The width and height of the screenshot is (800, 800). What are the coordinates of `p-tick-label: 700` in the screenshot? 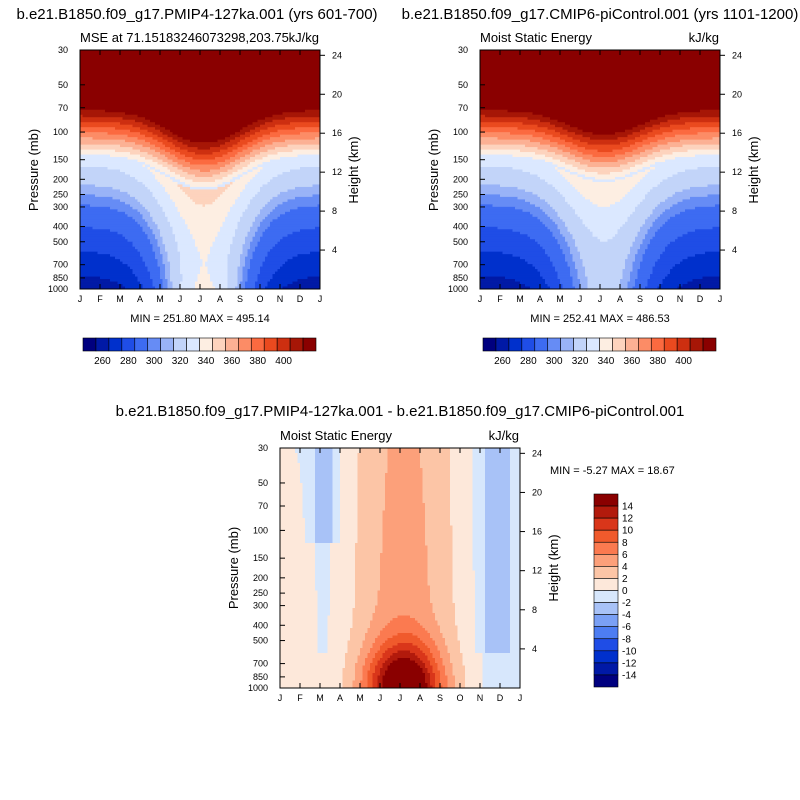 It's located at (260, 664).